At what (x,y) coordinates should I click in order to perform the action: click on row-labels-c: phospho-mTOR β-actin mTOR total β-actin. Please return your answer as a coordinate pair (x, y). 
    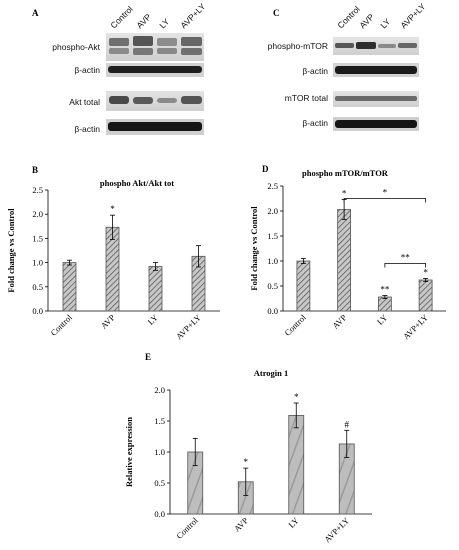
    Looking at the image, I should click on (298, 84).